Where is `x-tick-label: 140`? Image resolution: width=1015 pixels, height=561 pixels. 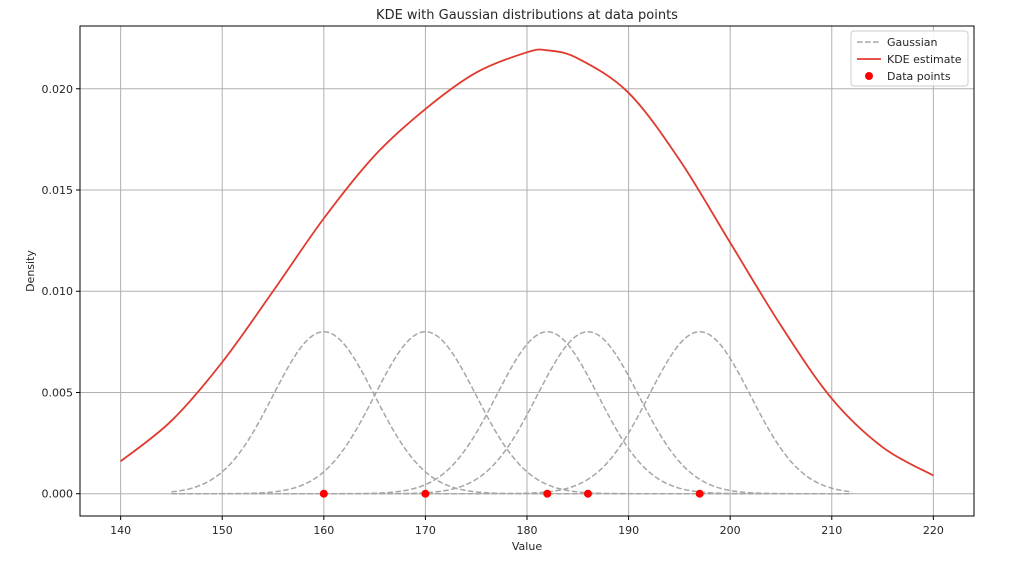 x-tick-label: 140 is located at coordinates (120, 530).